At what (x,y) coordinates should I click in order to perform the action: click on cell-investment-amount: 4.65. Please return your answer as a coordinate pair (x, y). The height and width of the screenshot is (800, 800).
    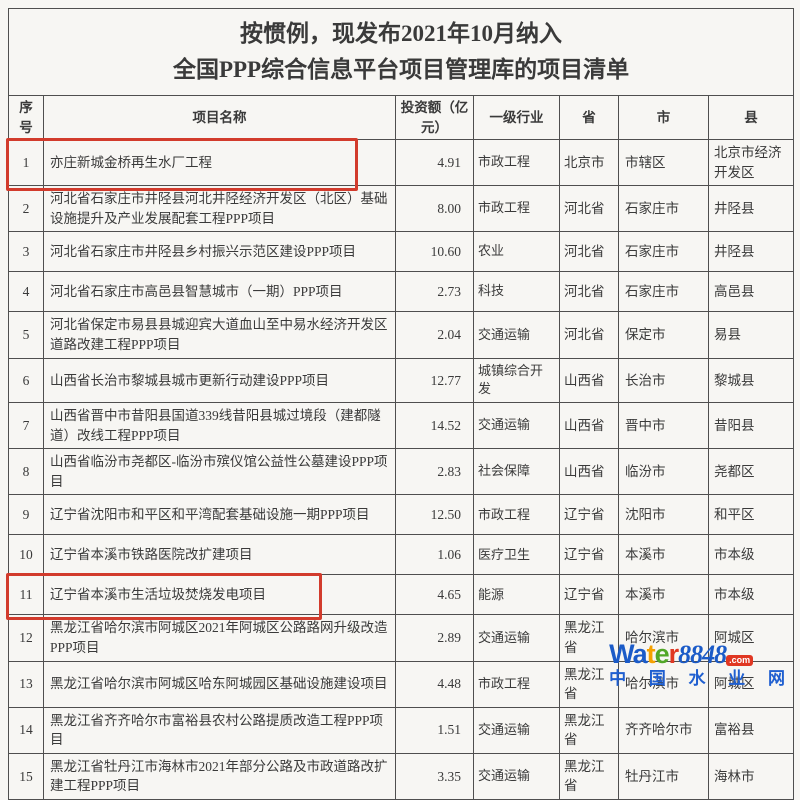
    Looking at the image, I should click on (434, 595).